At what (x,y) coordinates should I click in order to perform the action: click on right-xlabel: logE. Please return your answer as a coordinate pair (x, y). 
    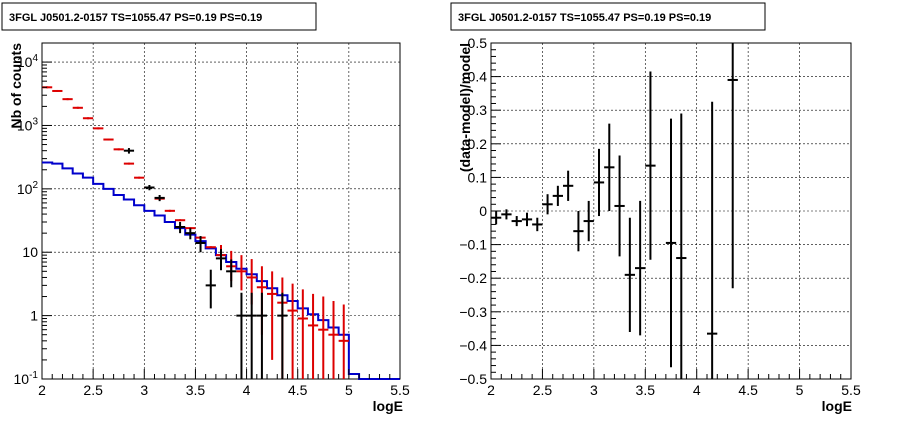
    Looking at the image, I should click on (837, 406).